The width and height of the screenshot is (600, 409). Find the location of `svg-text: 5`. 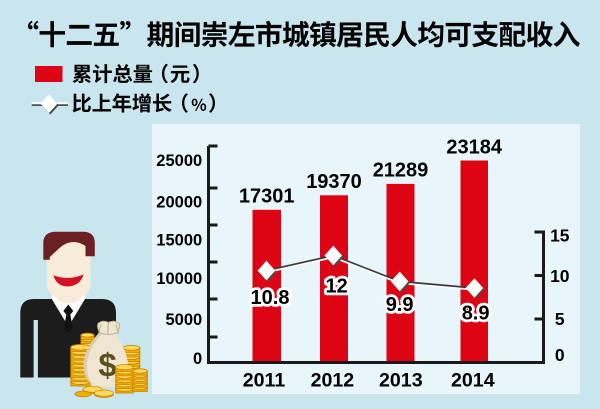

svg-text: 5 is located at coordinates (560, 319).